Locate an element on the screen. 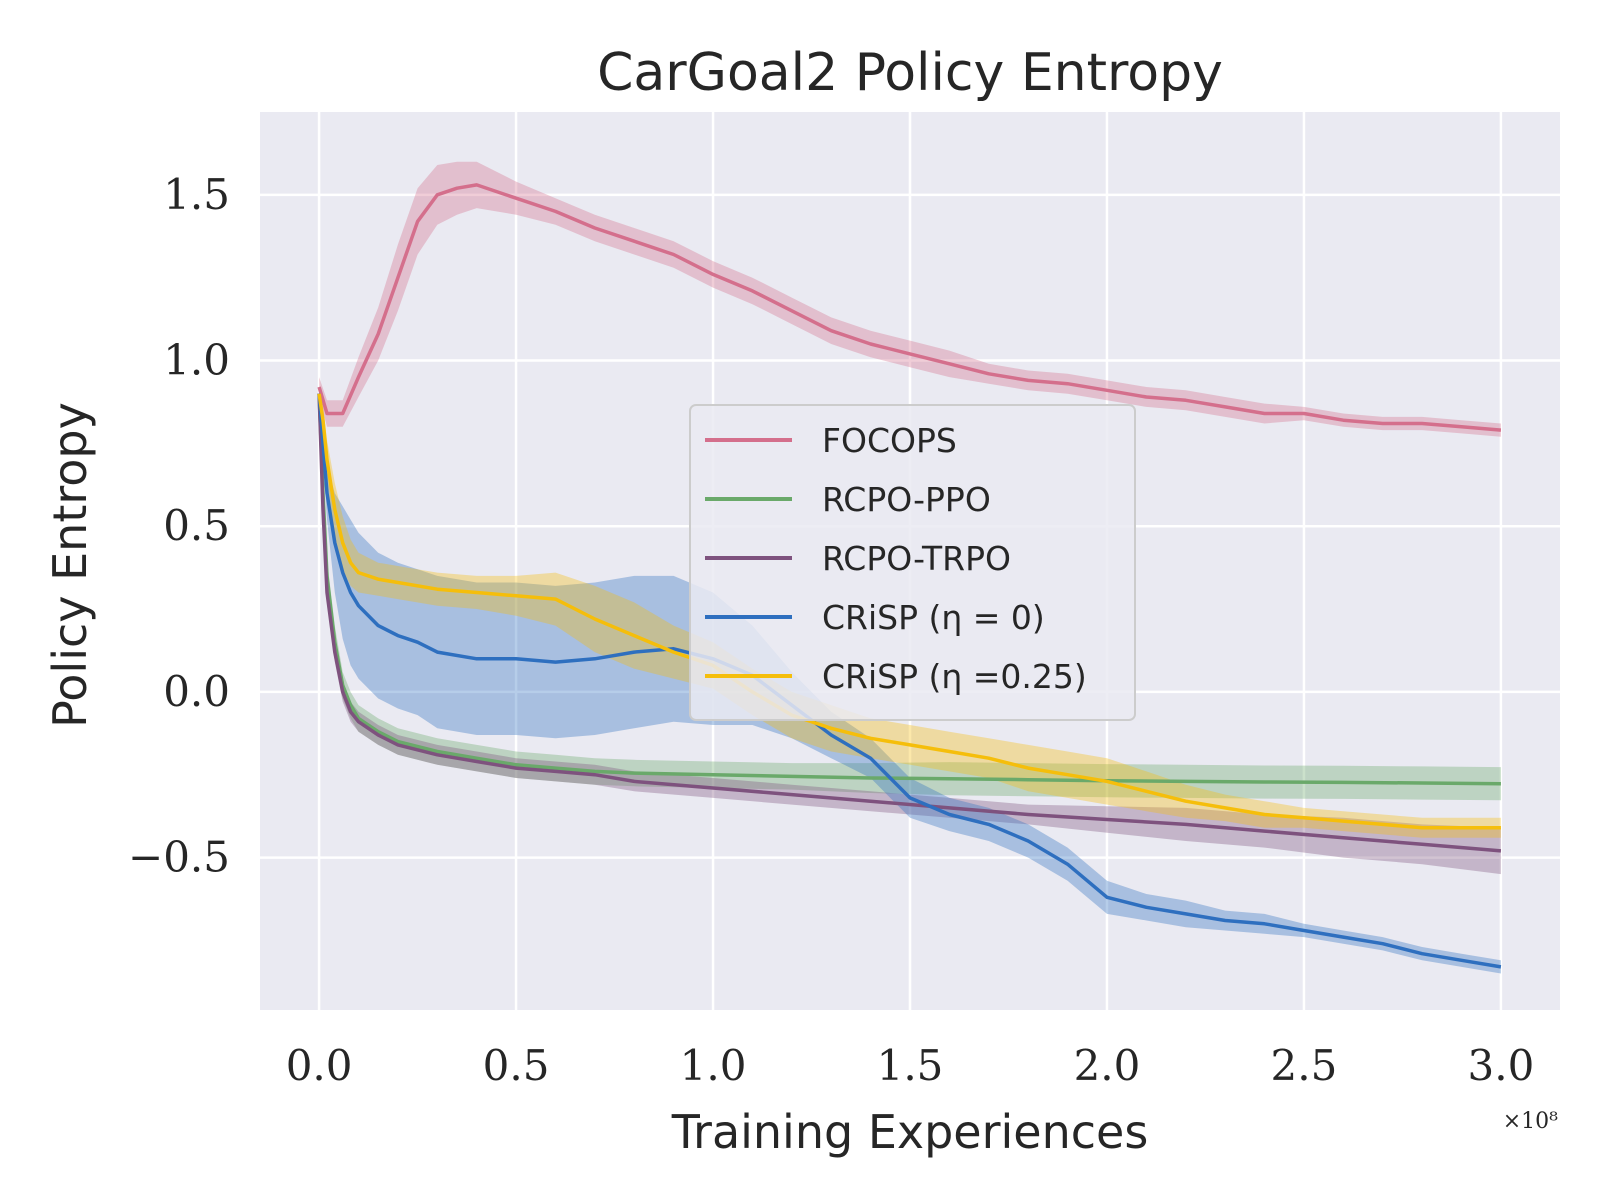 This screenshot has width=1600, height=1200. legend-label: RCPO-PPO is located at coordinates (906, 499).